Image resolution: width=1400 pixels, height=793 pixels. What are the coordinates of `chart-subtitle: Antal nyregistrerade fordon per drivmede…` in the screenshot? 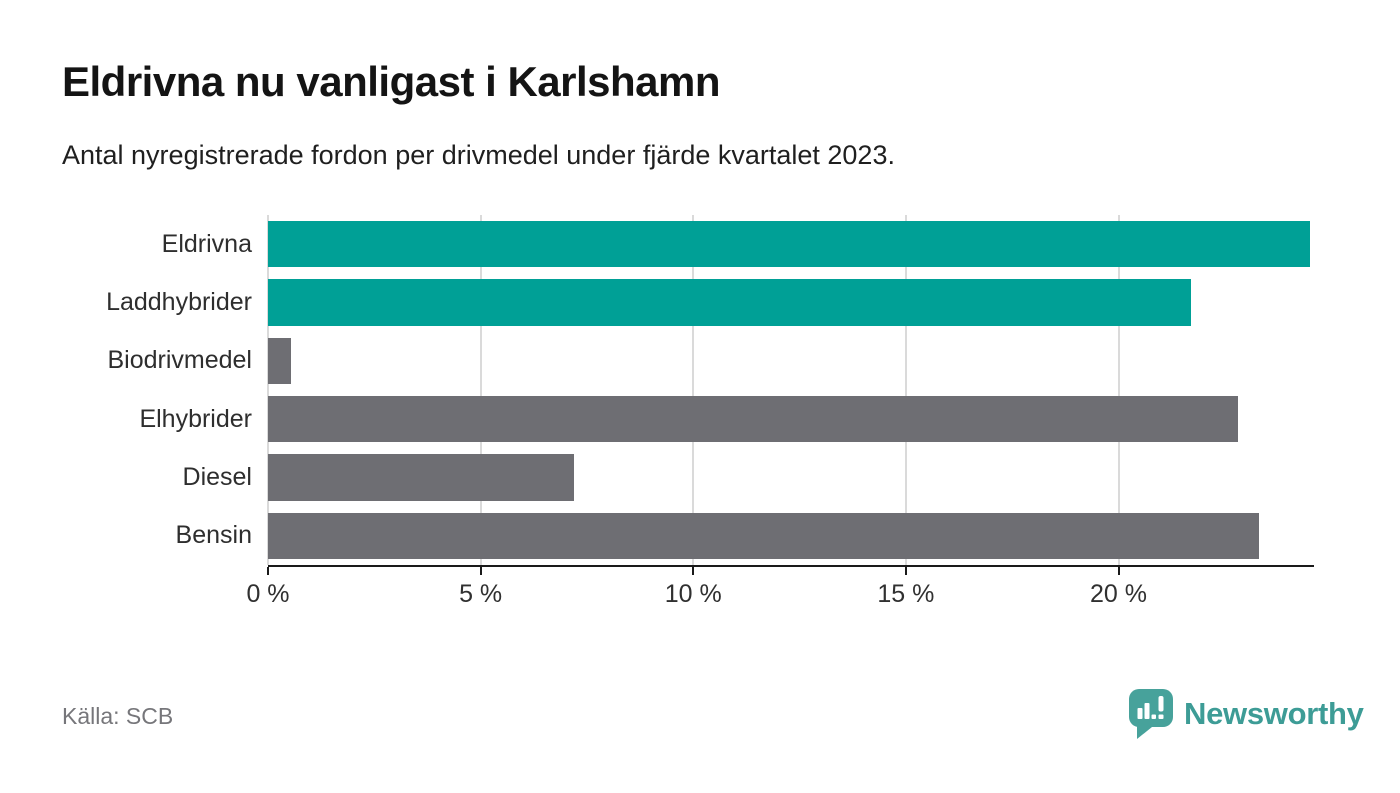 It's located at (478, 155).